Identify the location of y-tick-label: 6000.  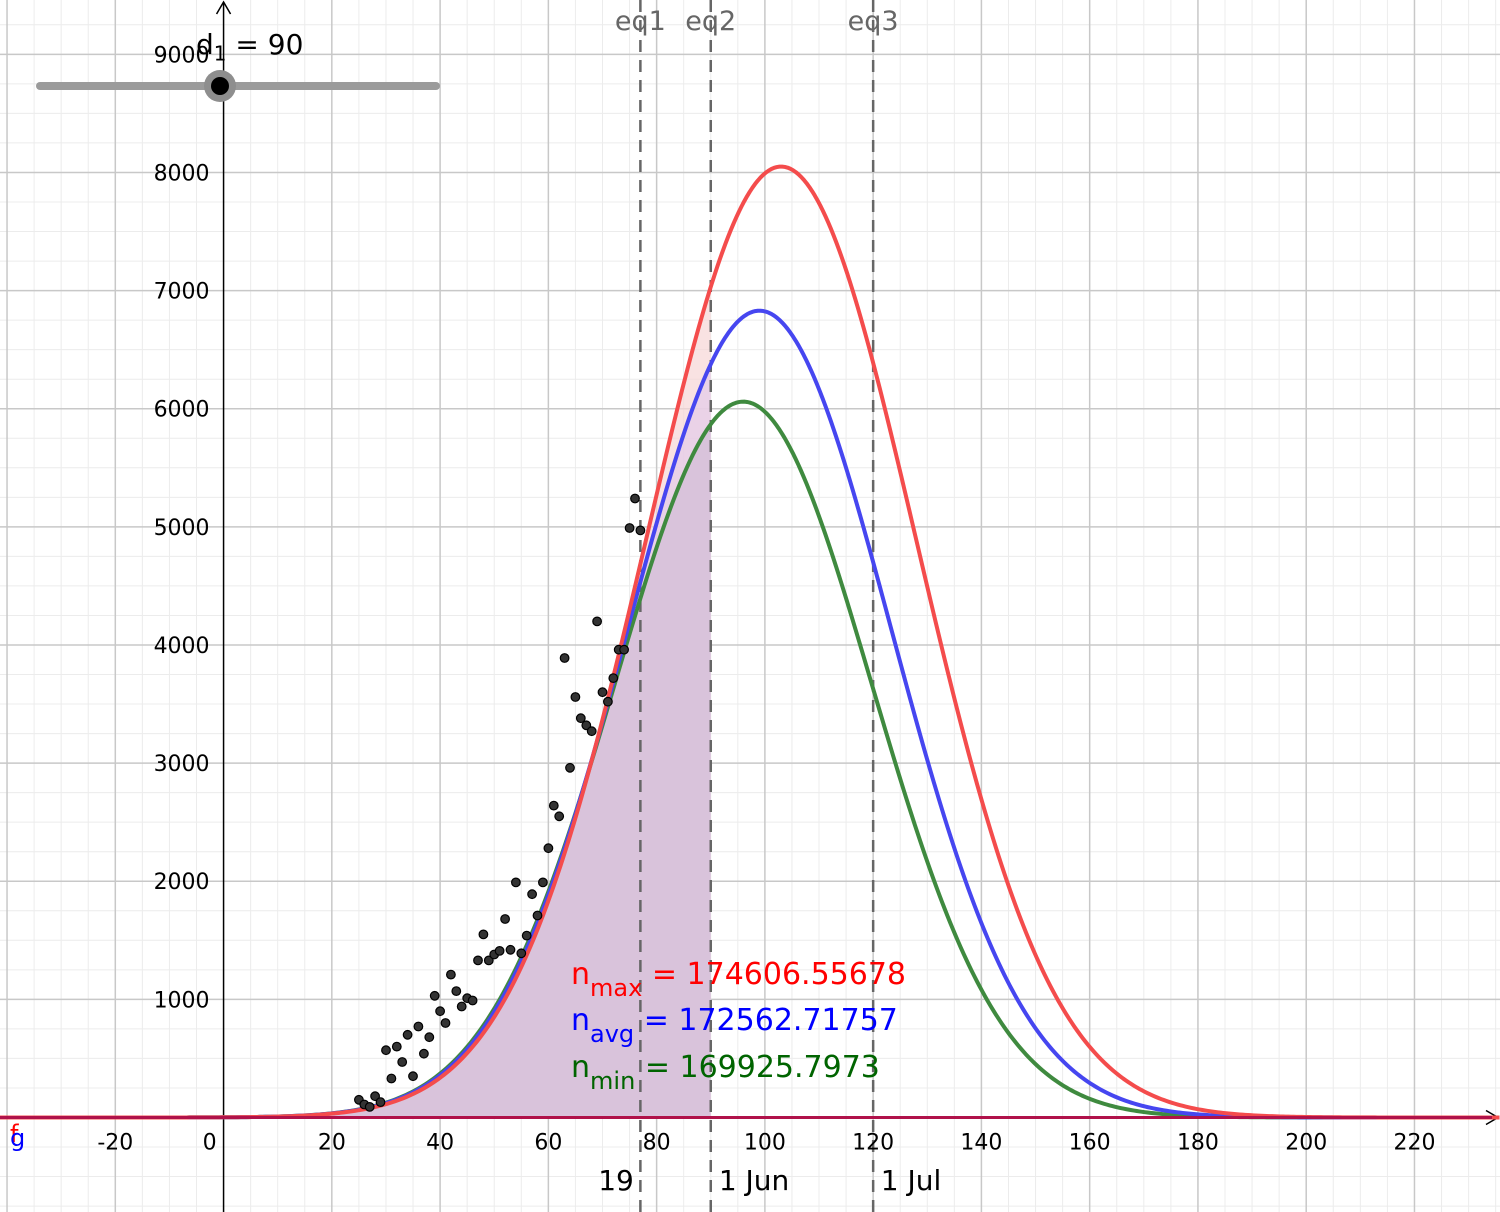
(182, 410).